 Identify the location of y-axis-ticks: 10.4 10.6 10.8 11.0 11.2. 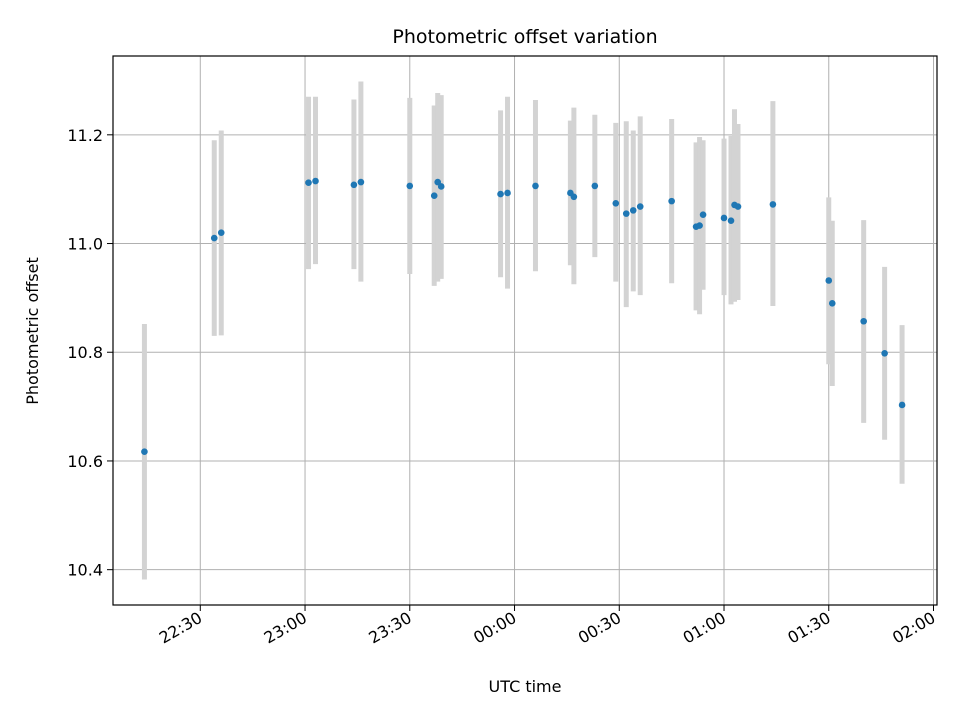
(90, 353).